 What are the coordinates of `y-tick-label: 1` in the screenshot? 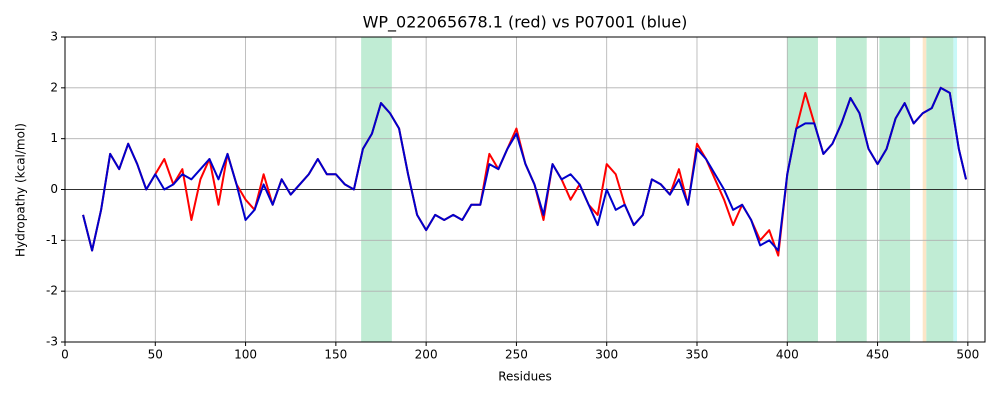 It's located at (54, 138).